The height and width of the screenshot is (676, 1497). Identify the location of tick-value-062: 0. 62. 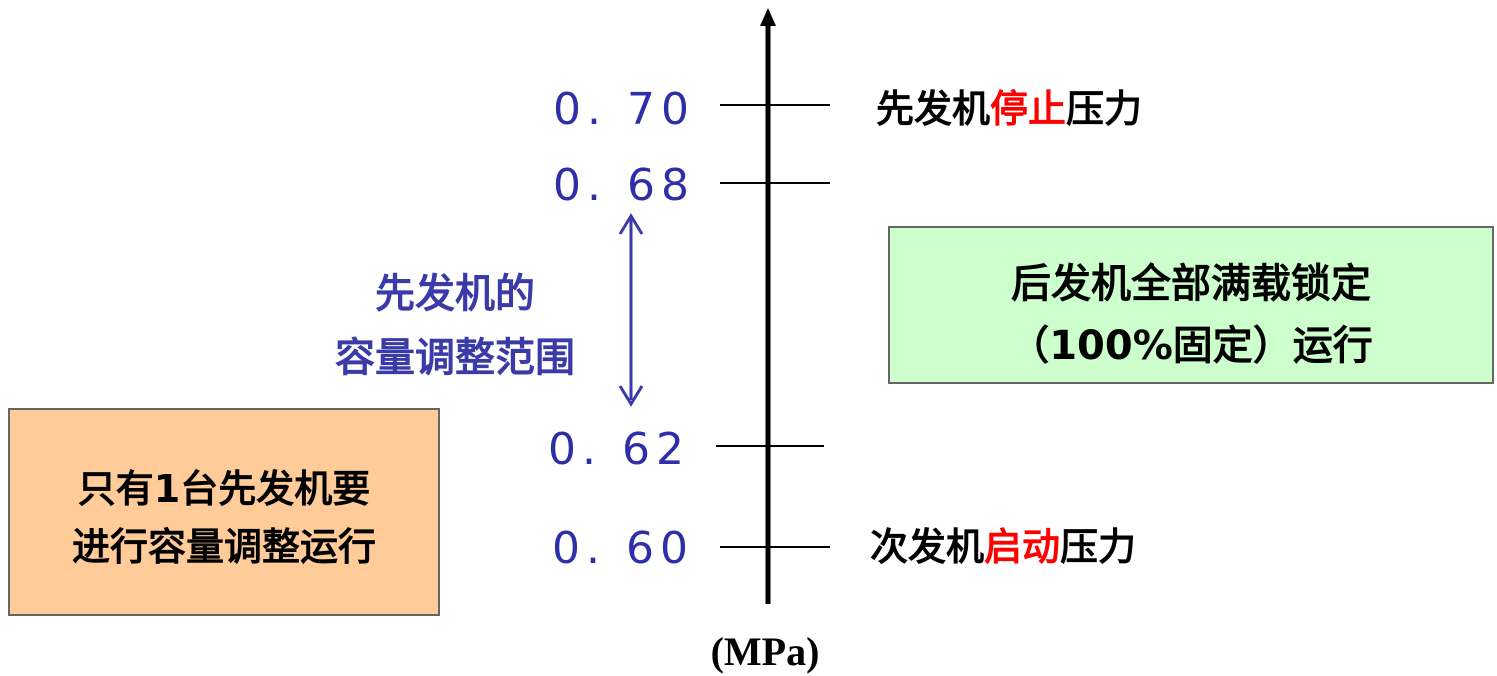
(619, 449).